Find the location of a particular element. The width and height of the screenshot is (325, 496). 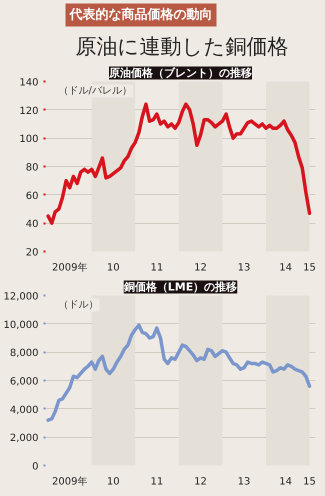

text: 代表的な商品価格の動向 is located at coordinates (140, 14).